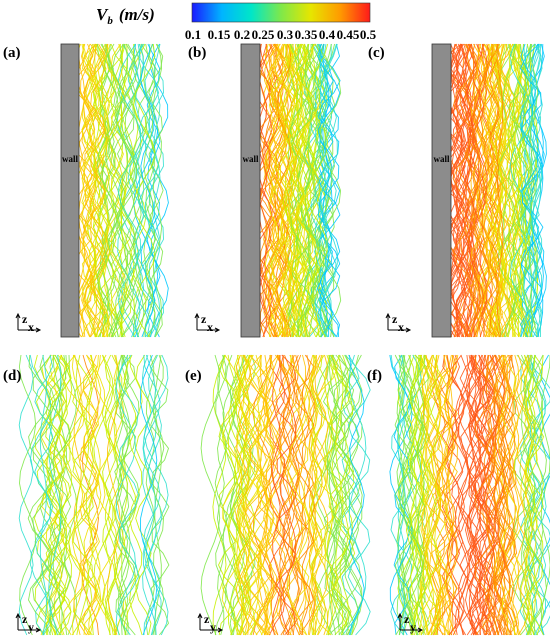 This screenshot has width=550, height=644. I want to click on wall-label: wall, so click(441, 159).